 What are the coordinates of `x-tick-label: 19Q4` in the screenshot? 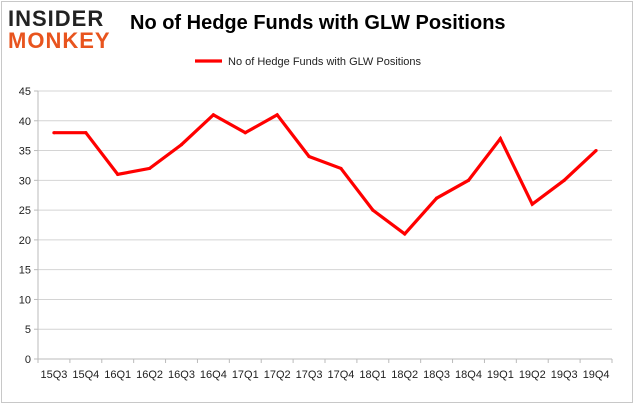 It's located at (596, 375).